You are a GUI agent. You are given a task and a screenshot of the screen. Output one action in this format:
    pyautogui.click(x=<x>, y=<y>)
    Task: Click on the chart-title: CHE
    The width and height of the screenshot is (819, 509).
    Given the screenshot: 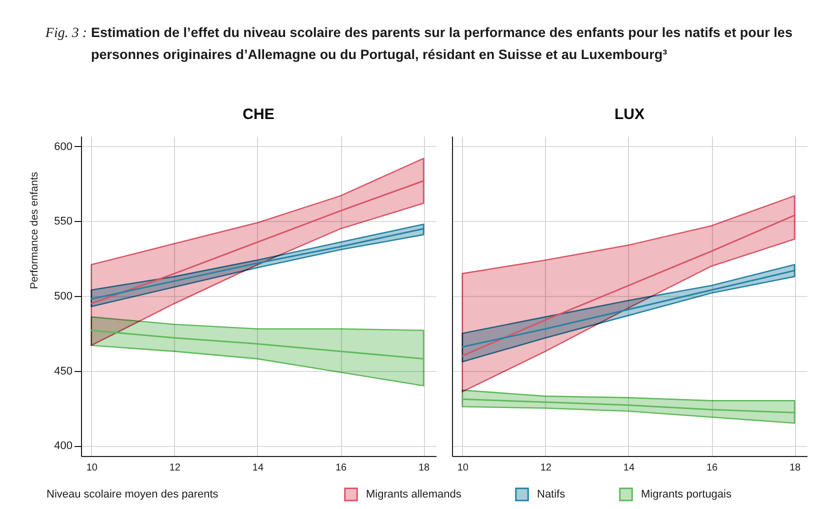 What is the action you would take?
    pyautogui.click(x=258, y=114)
    